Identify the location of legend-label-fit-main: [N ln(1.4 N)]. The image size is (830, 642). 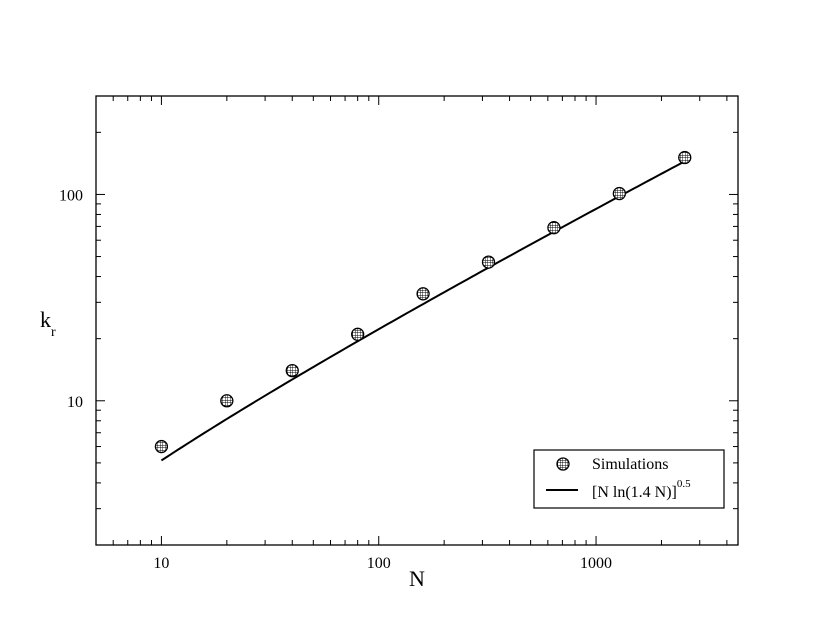
(634, 492).